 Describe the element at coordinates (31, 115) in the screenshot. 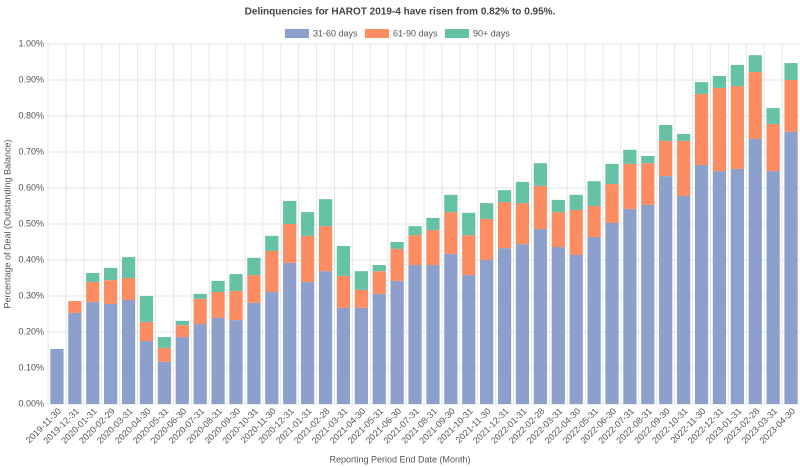

I see `y-tick-label: 0.80%` at that location.